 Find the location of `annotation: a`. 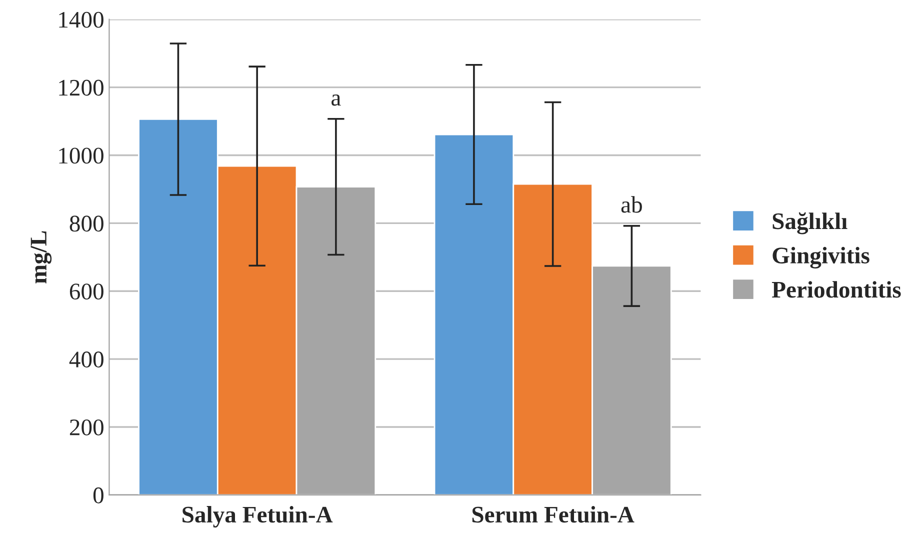

annotation: a is located at coordinates (336, 100).